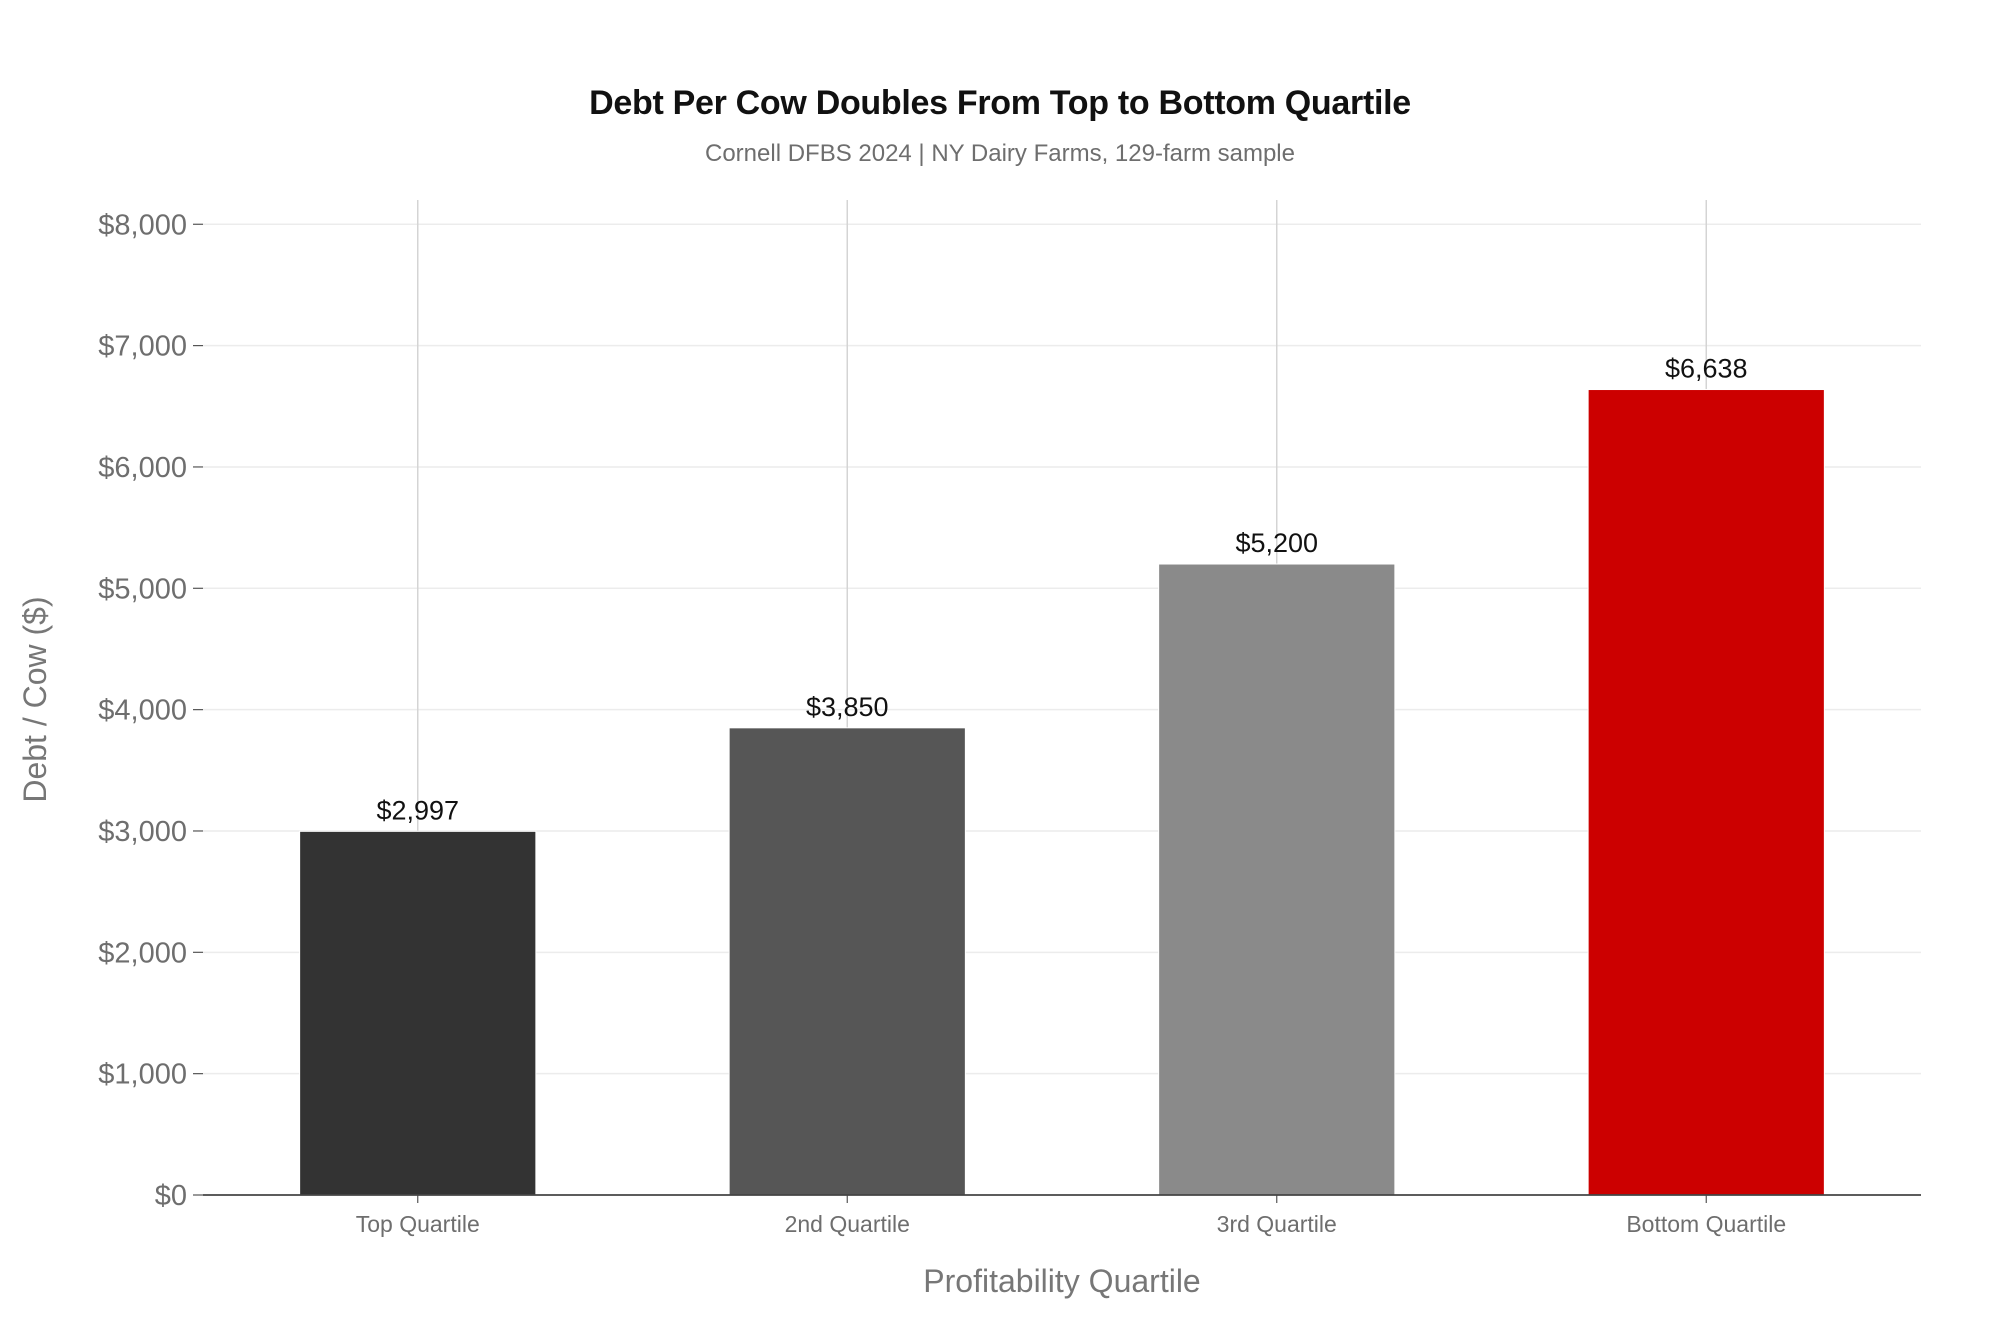 The height and width of the screenshot is (1333, 2000). Describe the element at coordinates (847, 1224) in the screenshot. I see `x-tick-label: 2nd Quartile` at that location.